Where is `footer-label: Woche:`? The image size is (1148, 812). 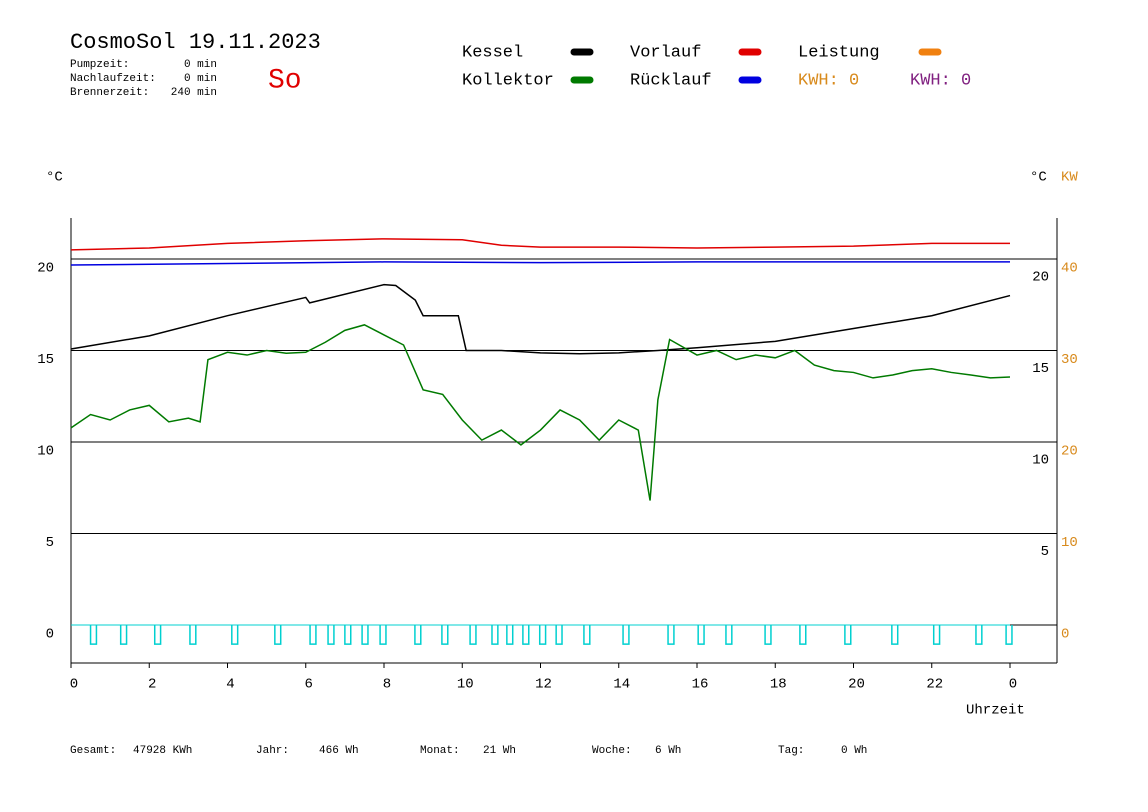 footer-label: Woche: is located at coordinates (612, 751).